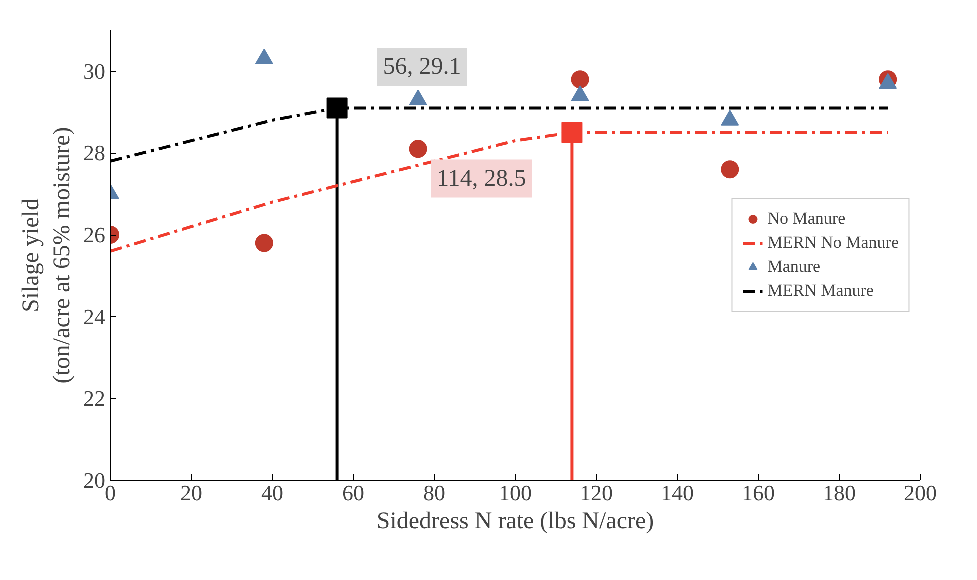 The width and height of the screenshot is (977, 580). I want to click on x-tick-label: 100, so click(515, 493).